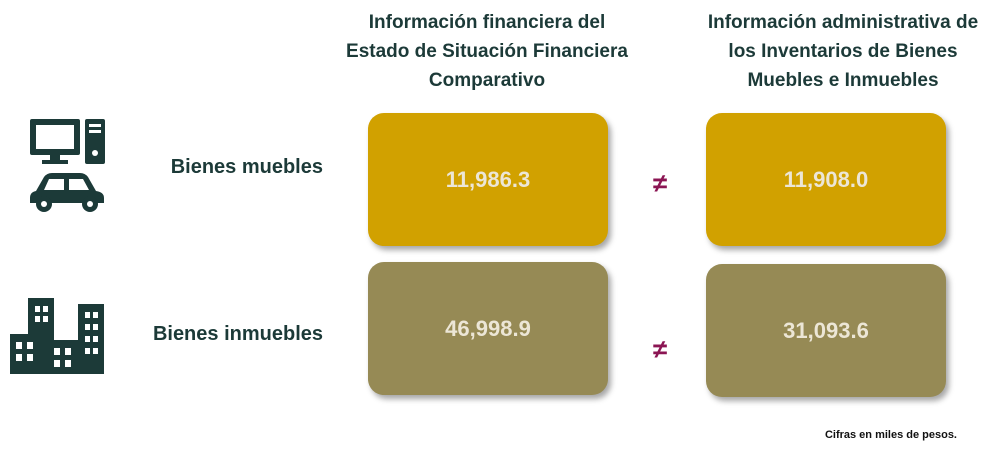  What do you see at coordinates (826, 179) in the screenshot?
I see `value-box: 11,908.0` at bounding box center [826, 179].